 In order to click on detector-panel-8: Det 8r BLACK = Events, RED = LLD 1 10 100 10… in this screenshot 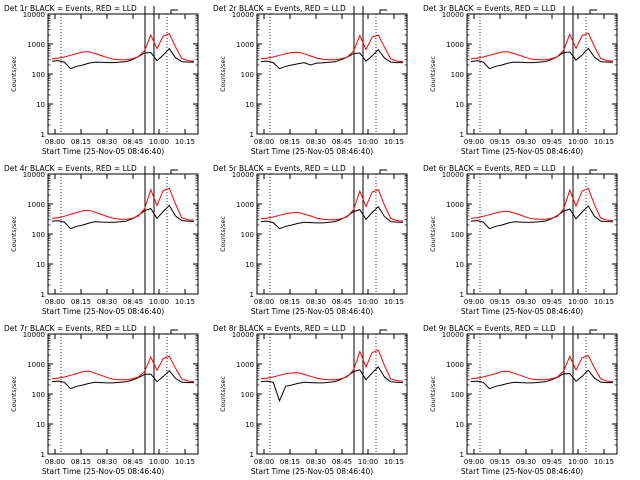, I will do `click(310, 400)`.